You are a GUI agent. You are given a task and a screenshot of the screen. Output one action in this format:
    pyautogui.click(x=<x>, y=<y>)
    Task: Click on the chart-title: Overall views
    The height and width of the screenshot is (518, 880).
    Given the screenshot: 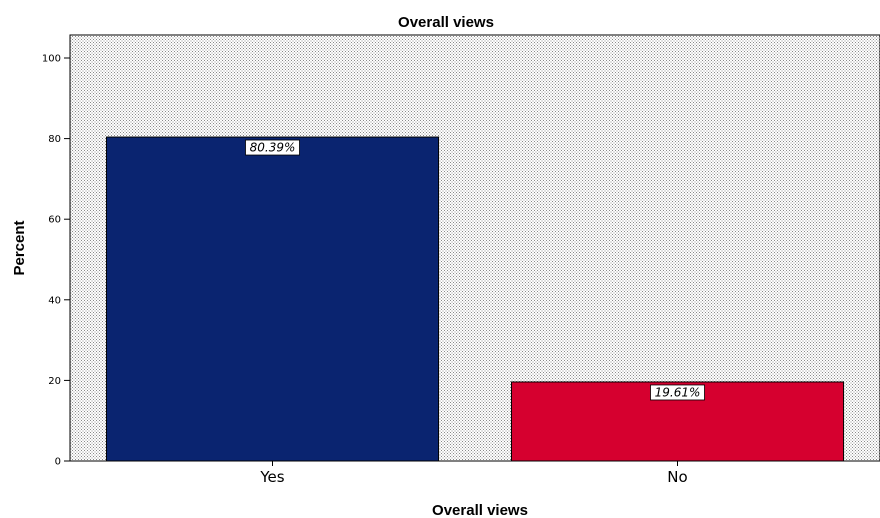 What is the action you would take?
    pyautogui.click(x=446, y=22)
    